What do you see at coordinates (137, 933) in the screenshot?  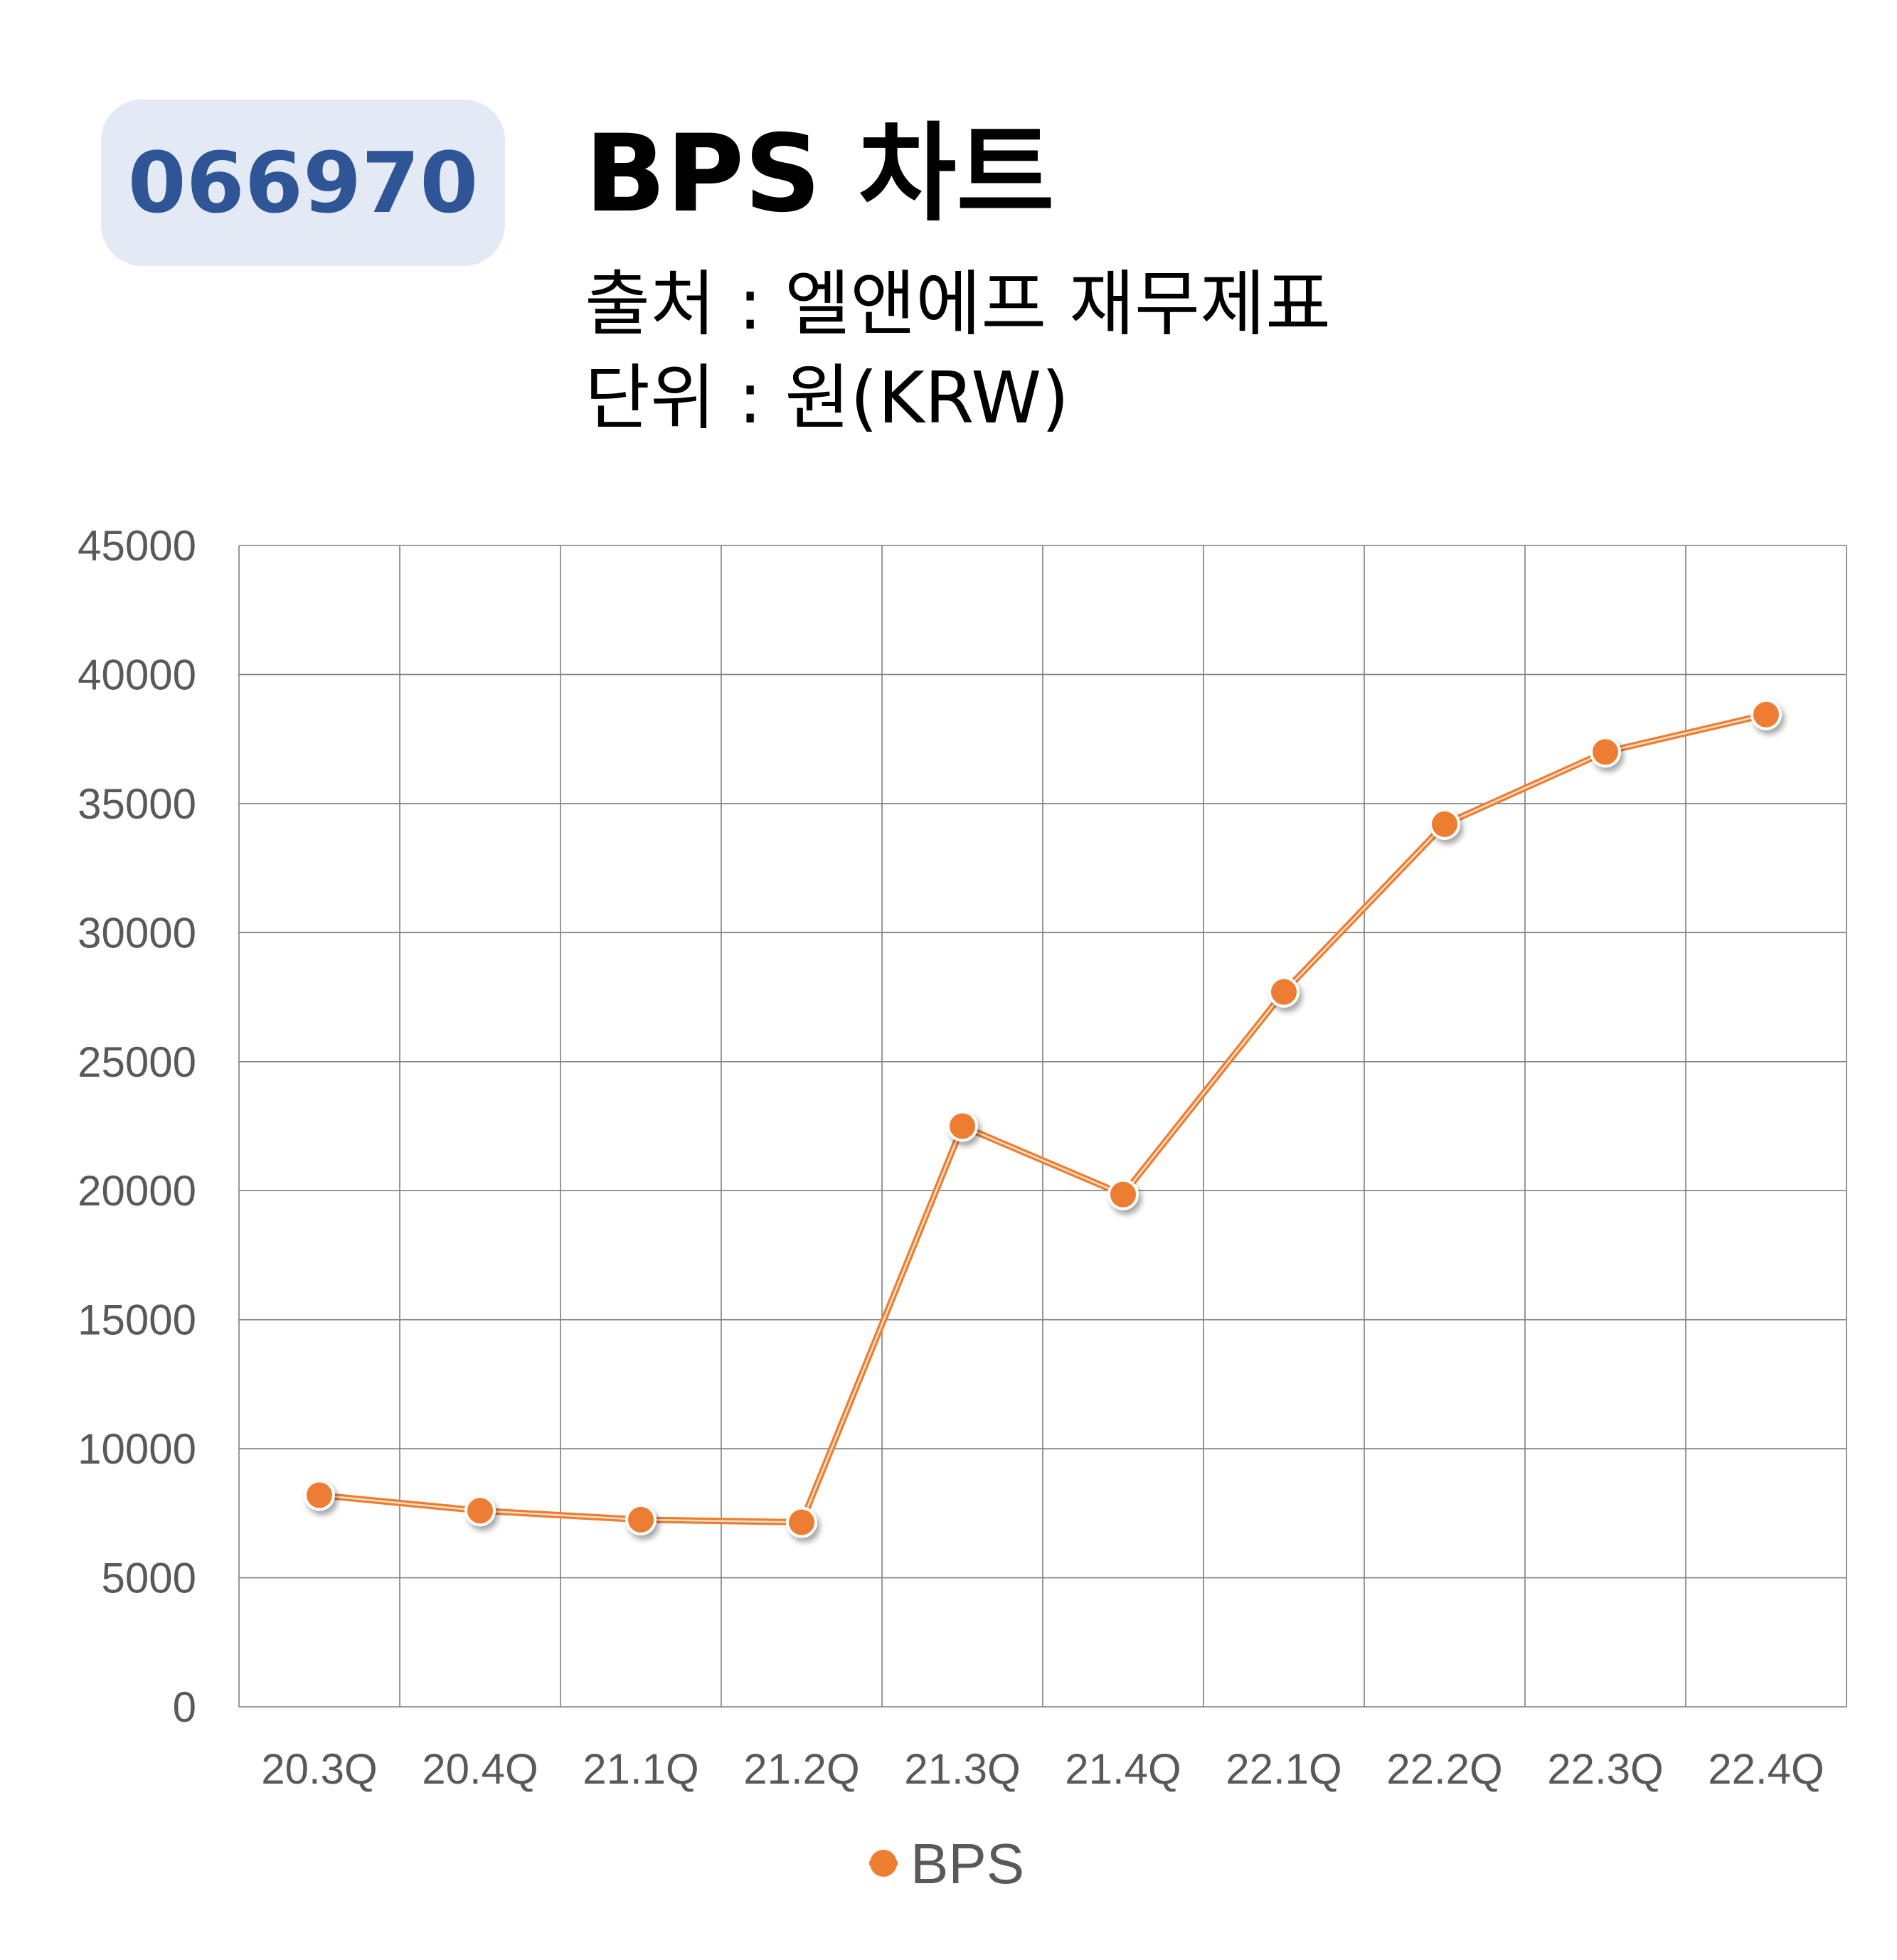 I see `y-tick-label: 30000` at bounding box center [137, 933].